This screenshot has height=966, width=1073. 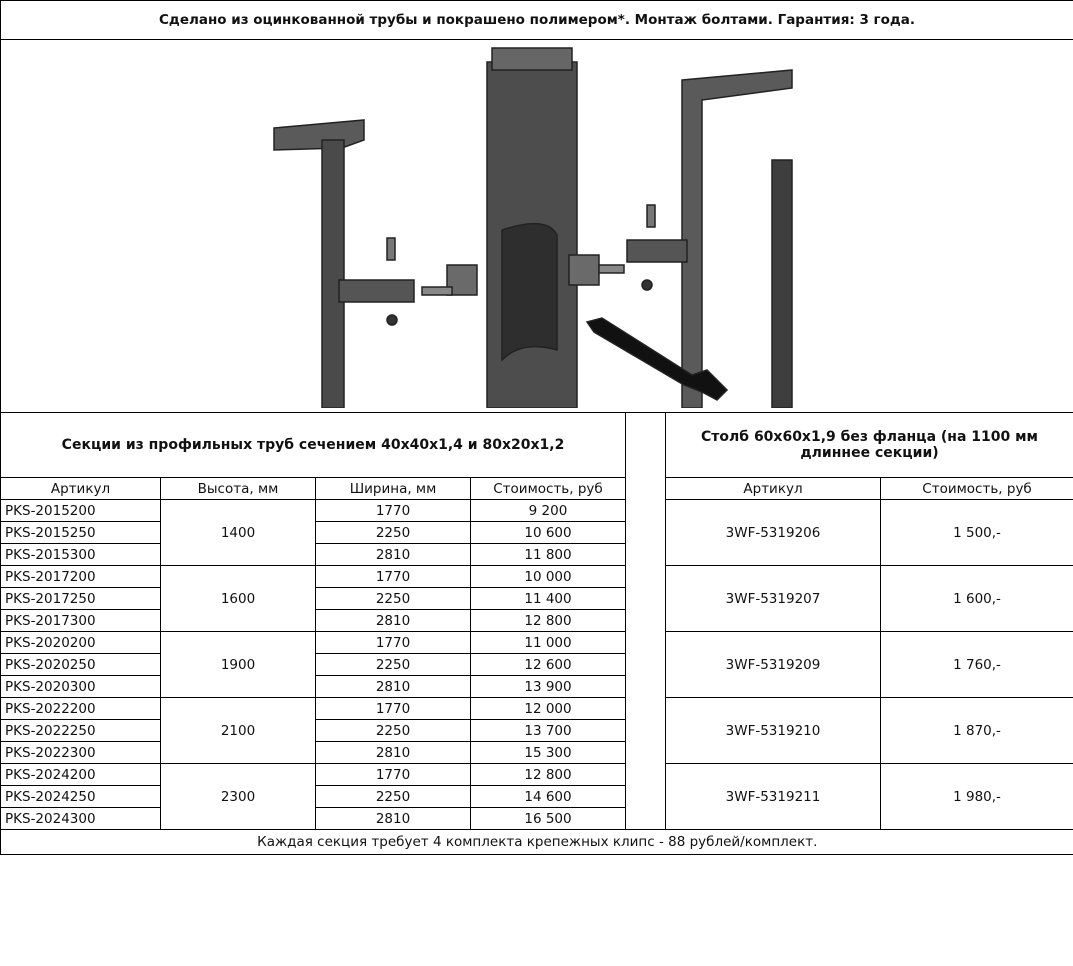 What do you see at coordinates (548, 664) in the screenshot?
I see `price: 12 600` at bounding box center [548, 664].